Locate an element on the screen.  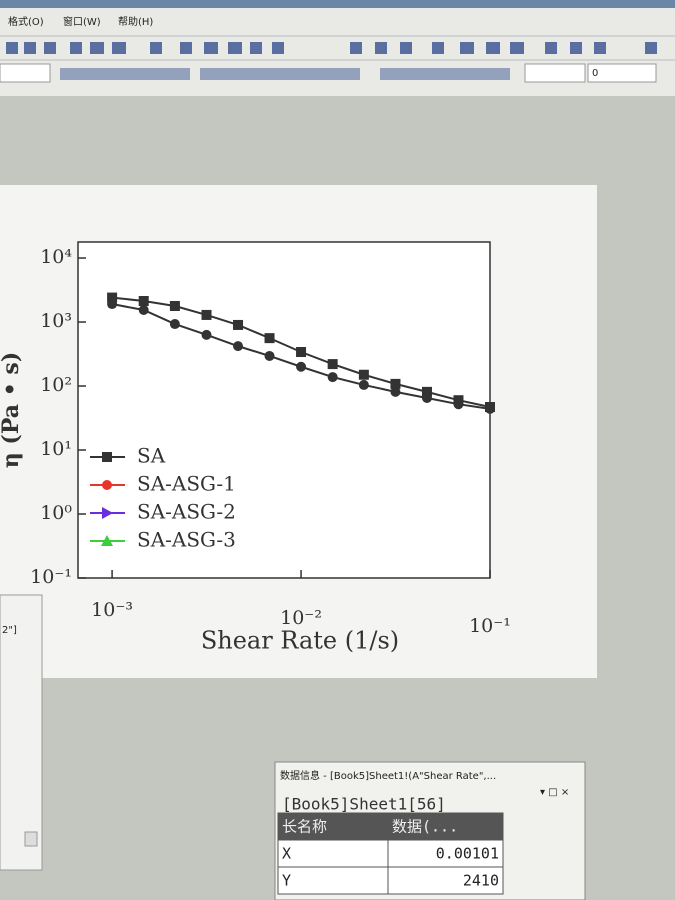
size-box-value: 0 is located at coordinates (595, 73).